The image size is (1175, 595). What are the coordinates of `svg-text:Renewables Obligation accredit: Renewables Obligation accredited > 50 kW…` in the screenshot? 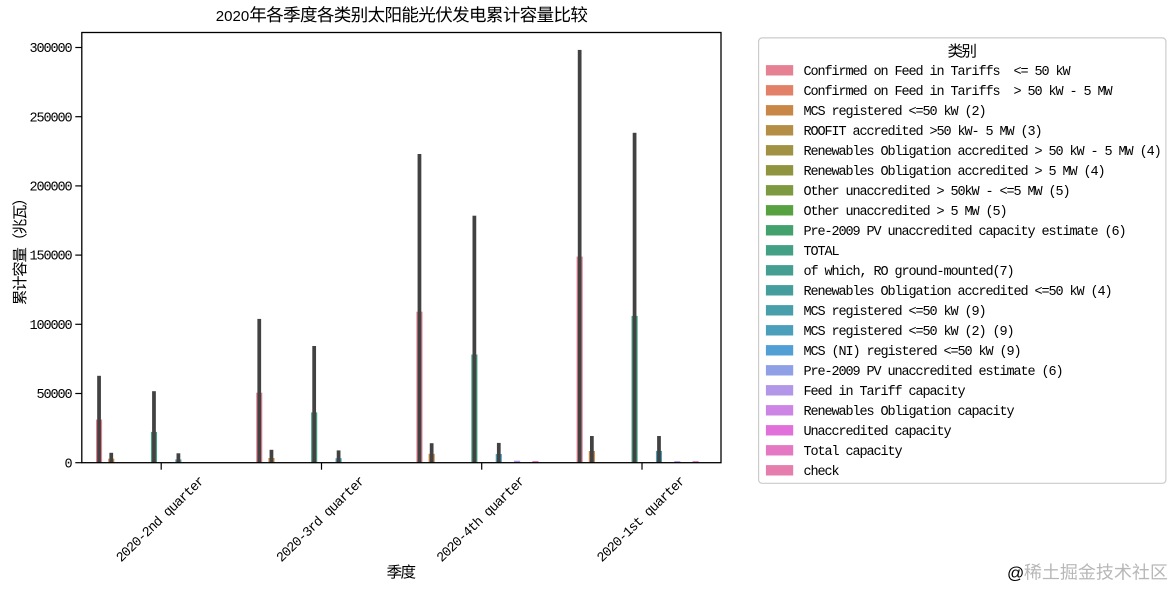 It's located at (982, 152).